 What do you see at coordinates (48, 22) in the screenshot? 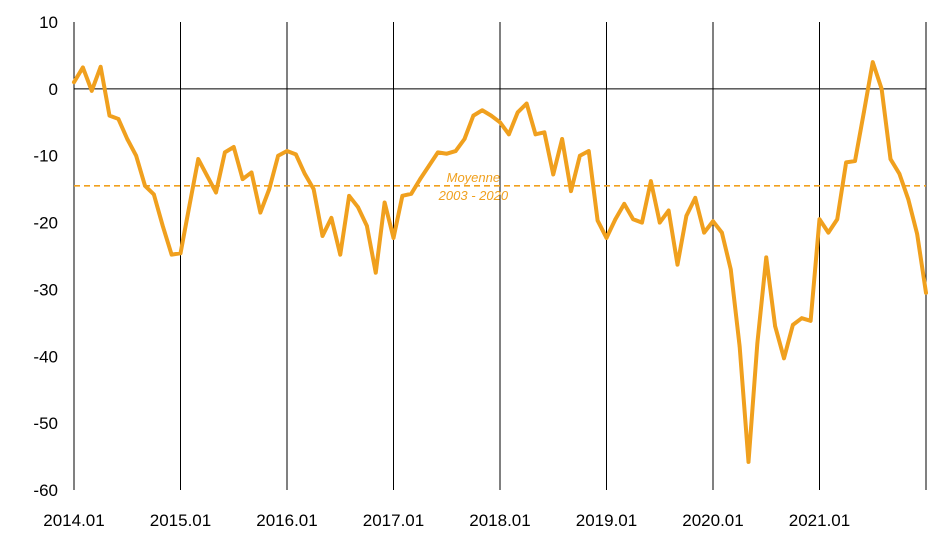
I see `y-tick-label: 10` at bounding box center [48, 22].